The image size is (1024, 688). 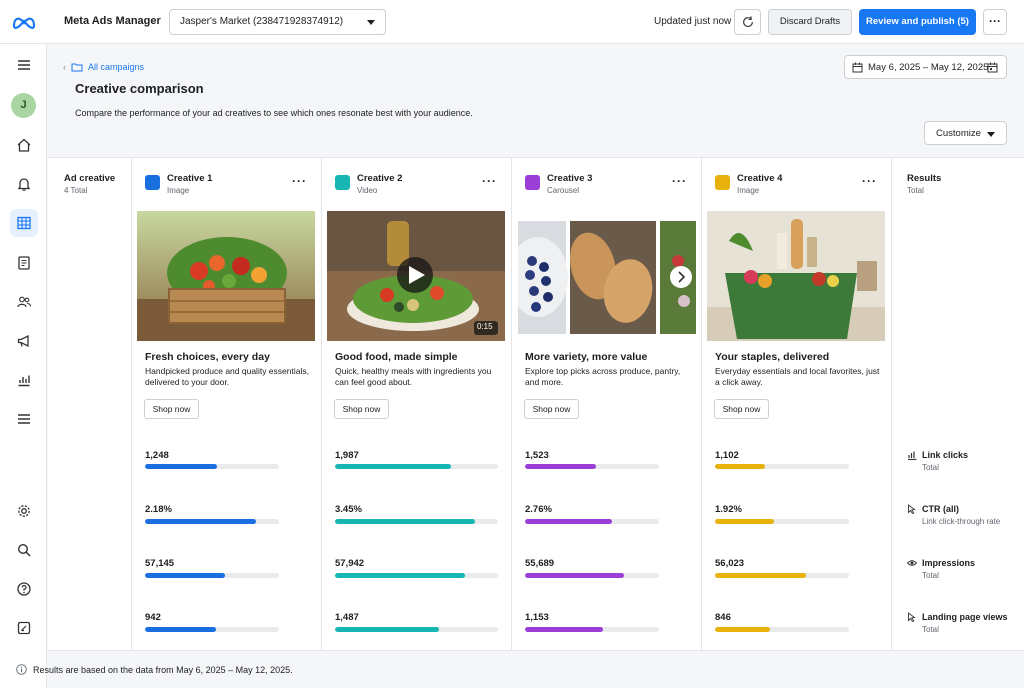 I want to click on creative-name: Creative 2, so click(x=380, y=178).